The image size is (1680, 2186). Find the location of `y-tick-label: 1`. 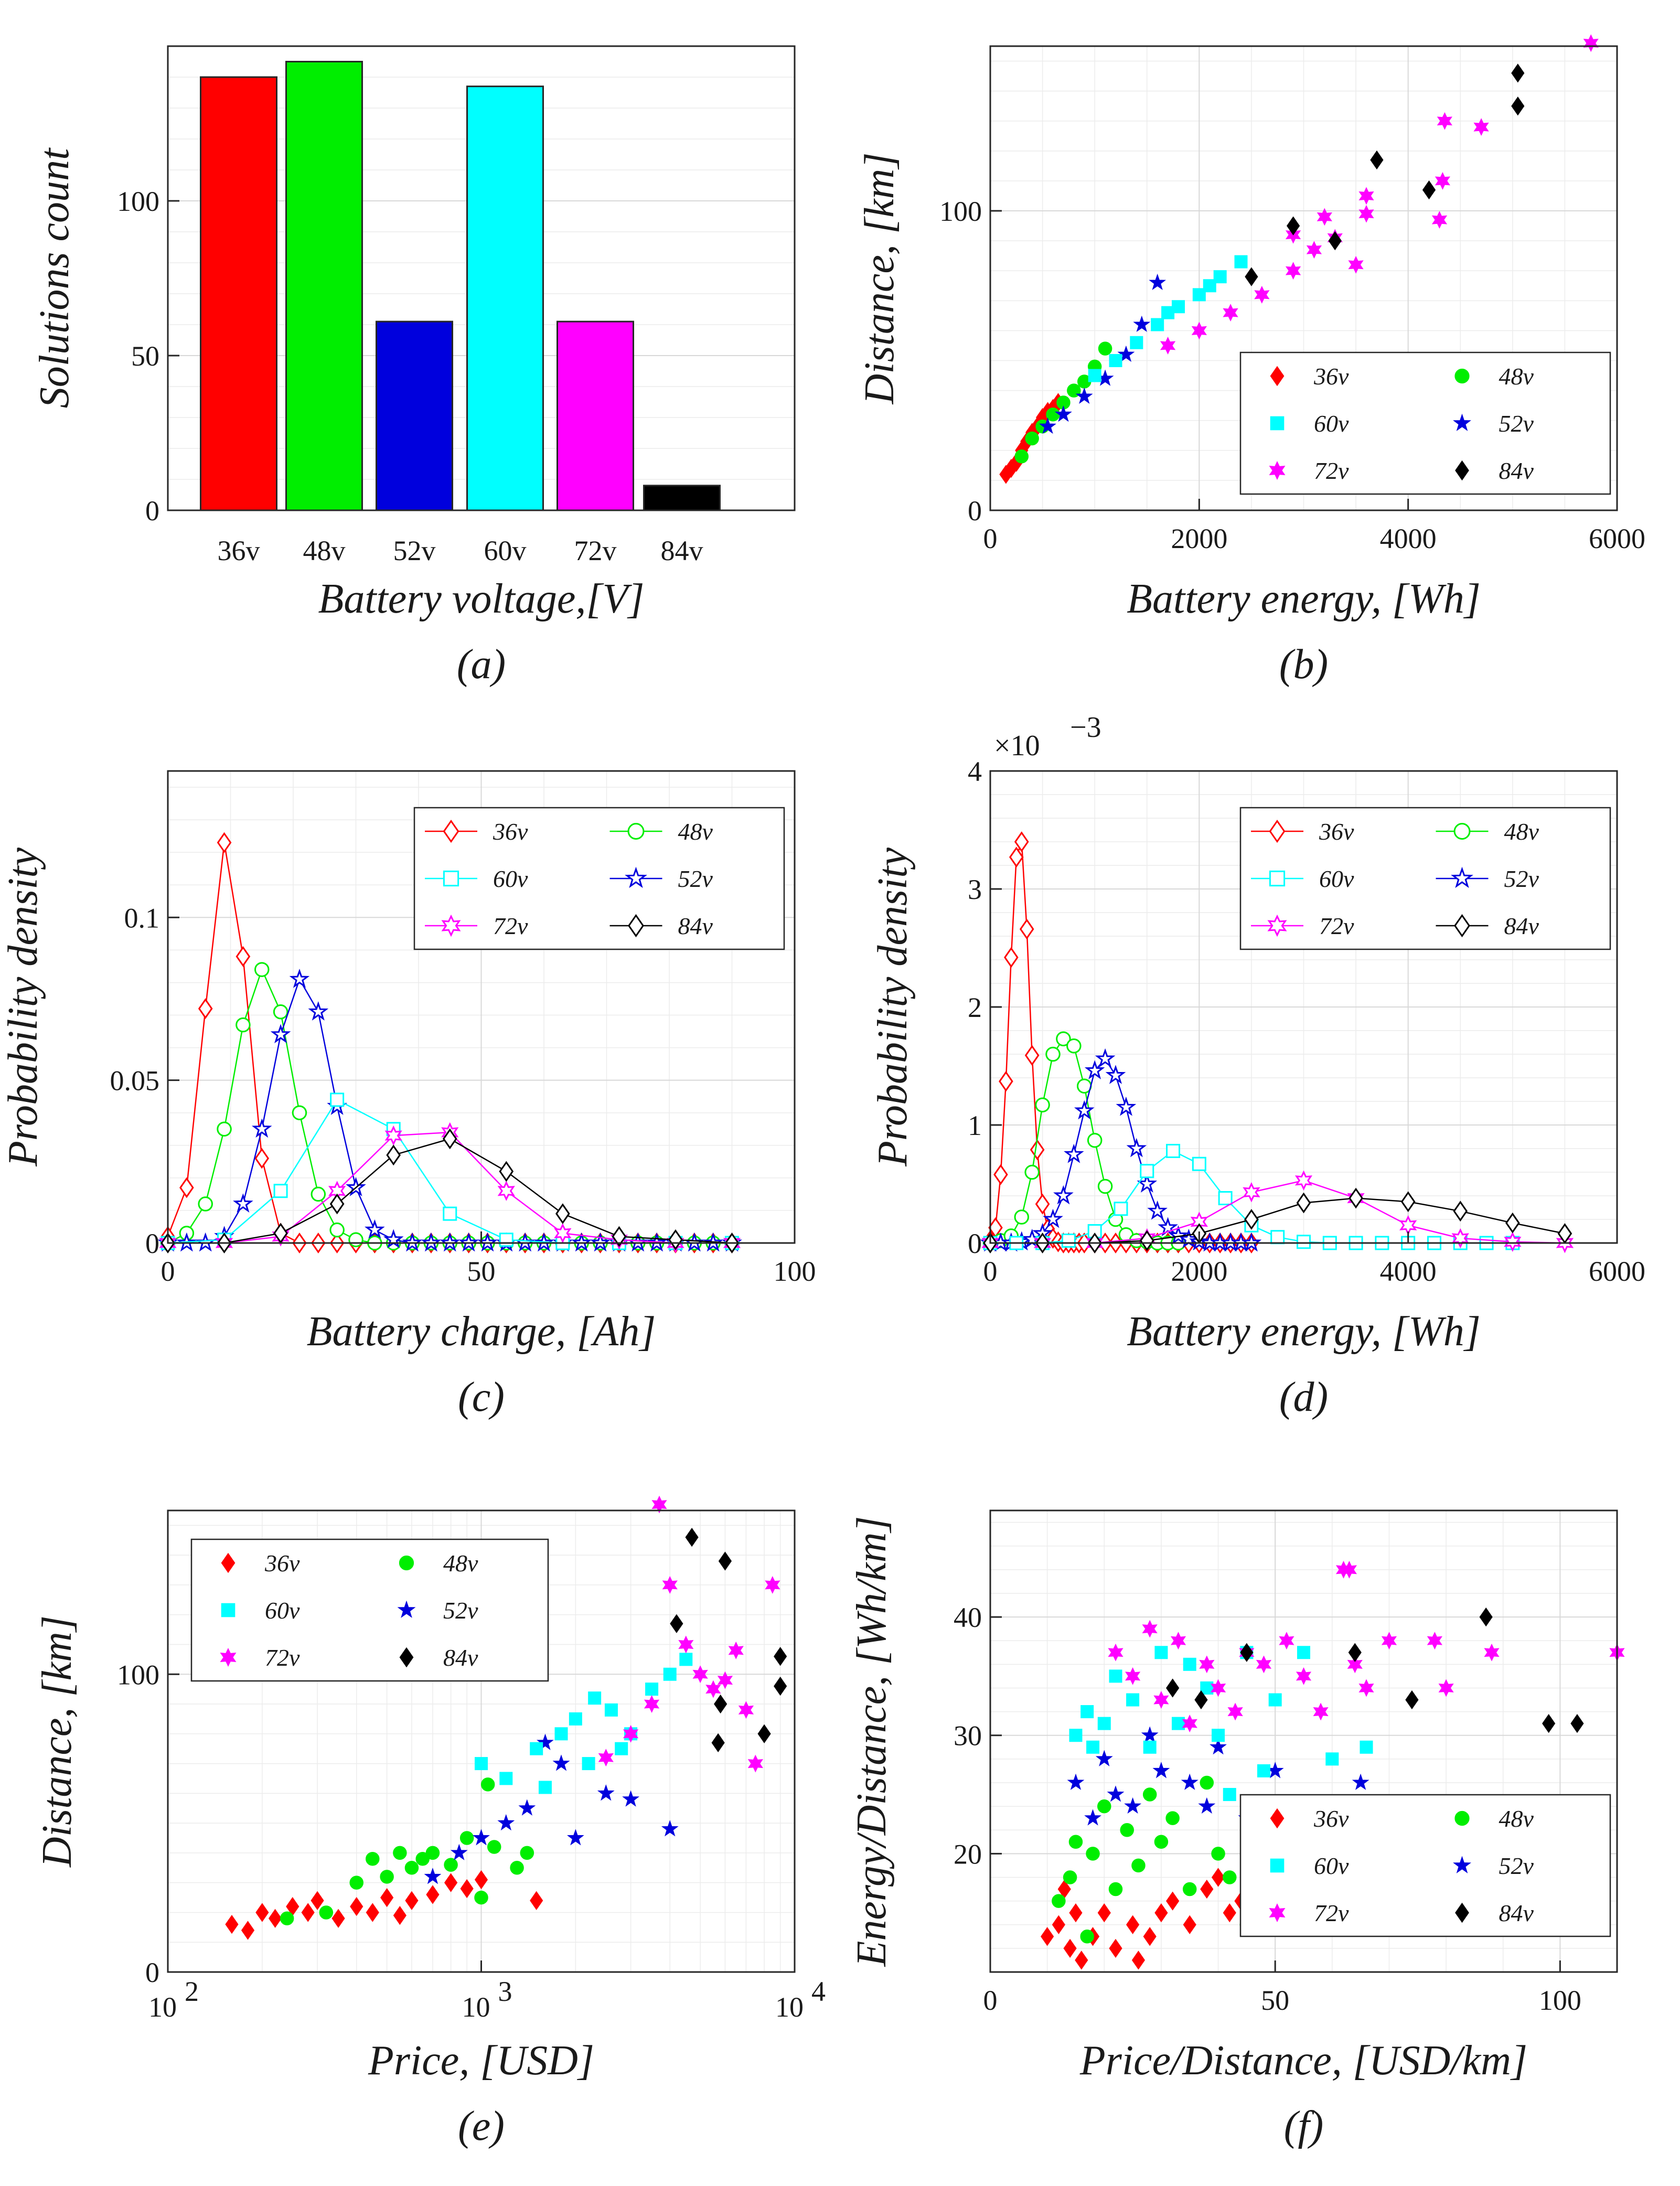

y-tick-label: 1 is located at coordinates (975, 1125).